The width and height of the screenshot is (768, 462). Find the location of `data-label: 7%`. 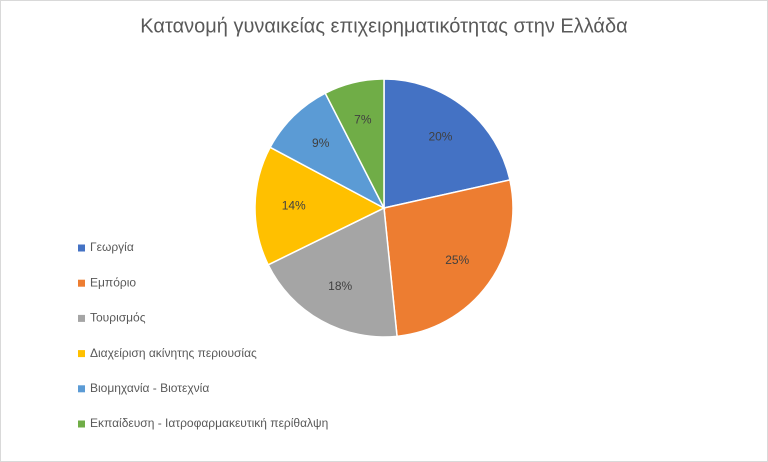

data-label: 7% is located at coordinates (363, 119).